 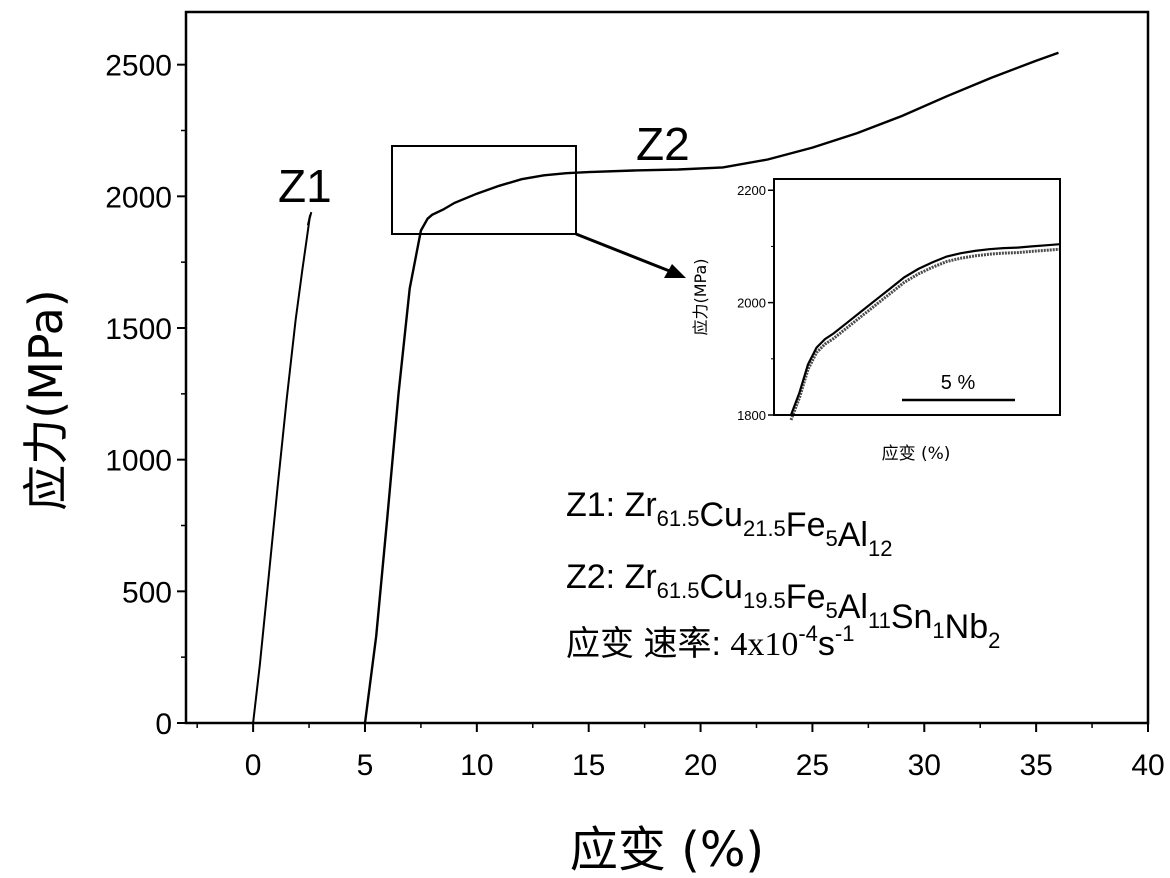 I want to click on inset-scale-bar-label: 5 %, so click(x=958, y=383).